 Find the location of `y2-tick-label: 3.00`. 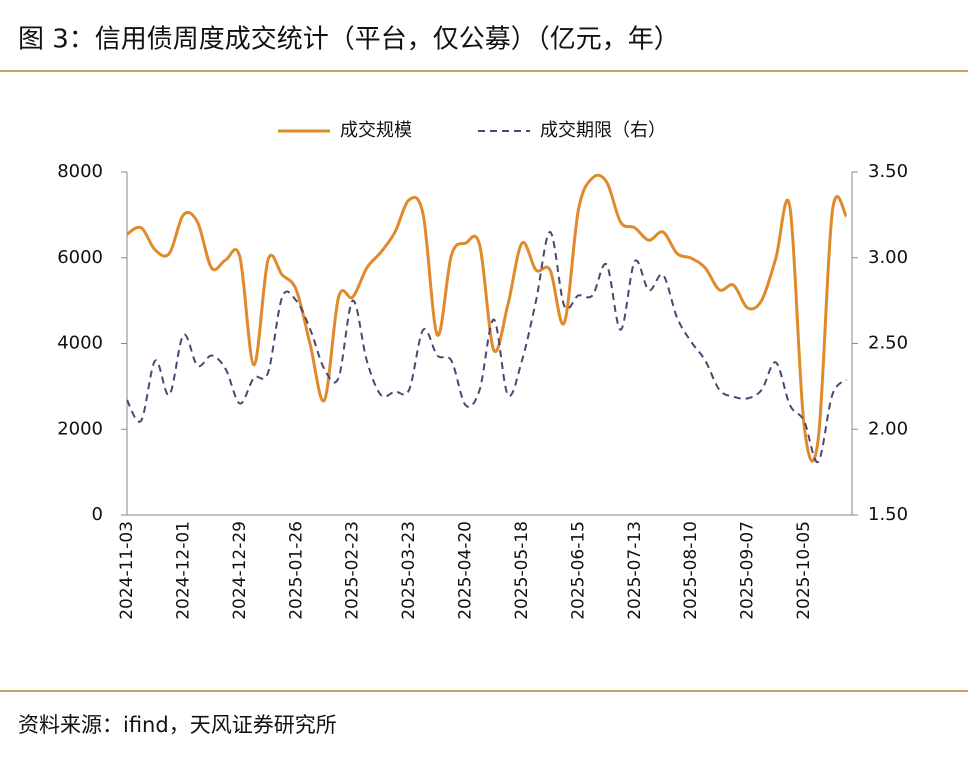

y2-tick-label: 3.00 is located at coordinates (888, 257).